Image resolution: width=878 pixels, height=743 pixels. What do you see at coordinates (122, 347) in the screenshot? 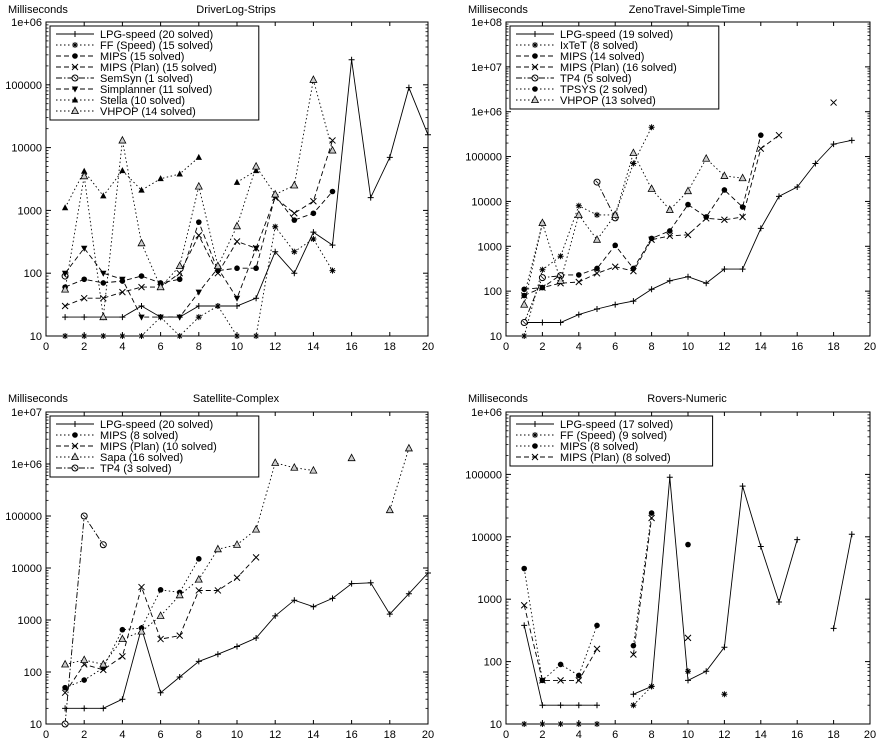
I see `x-tick-label: 4` at bounding box center [122, 347].